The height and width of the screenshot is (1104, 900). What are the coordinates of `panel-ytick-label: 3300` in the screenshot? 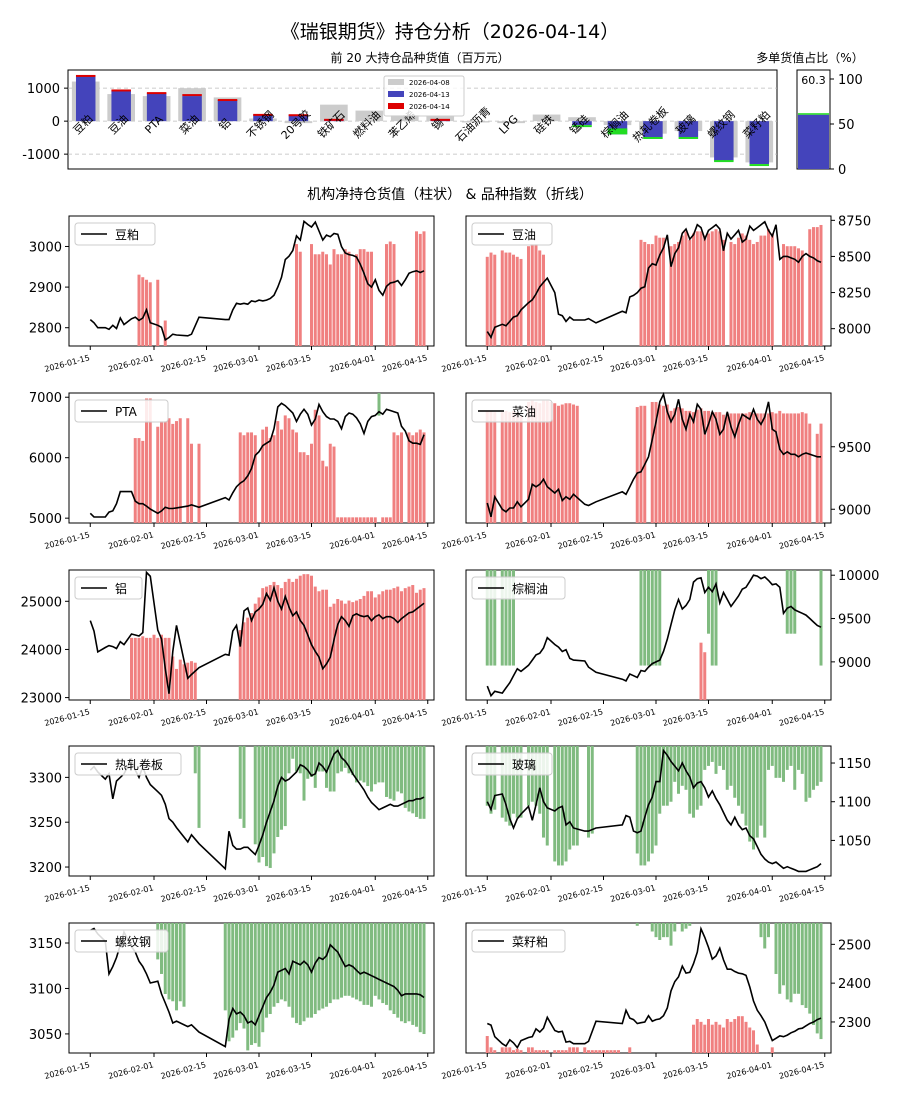 It's located at (45, 778).